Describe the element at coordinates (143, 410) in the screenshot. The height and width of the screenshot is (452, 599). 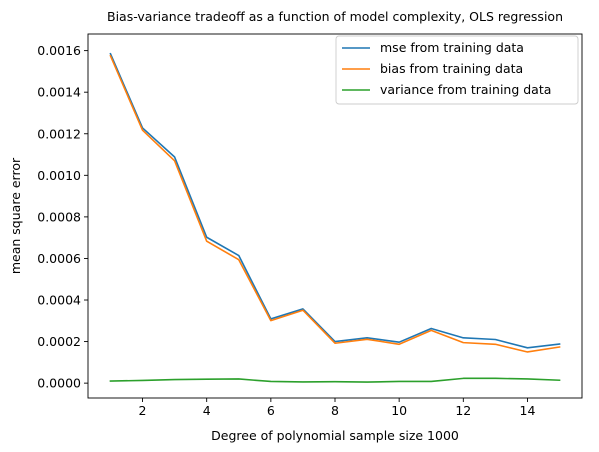
I see `x-tick-label: 2` at that location.